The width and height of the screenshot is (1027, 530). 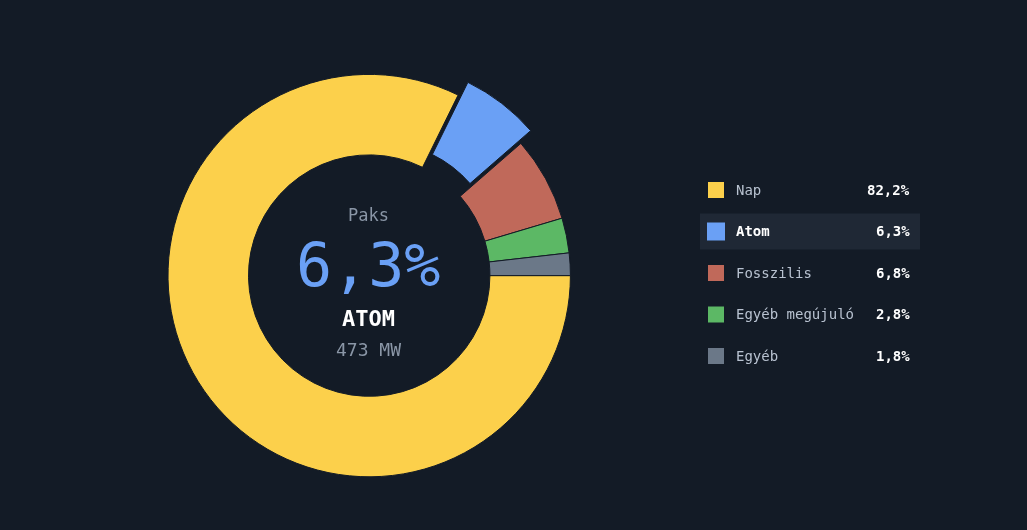 What do you see at coordinates (888, 190) in the screenshot?
I see `data-label: 82,2%` at bounding box center [888, 190].